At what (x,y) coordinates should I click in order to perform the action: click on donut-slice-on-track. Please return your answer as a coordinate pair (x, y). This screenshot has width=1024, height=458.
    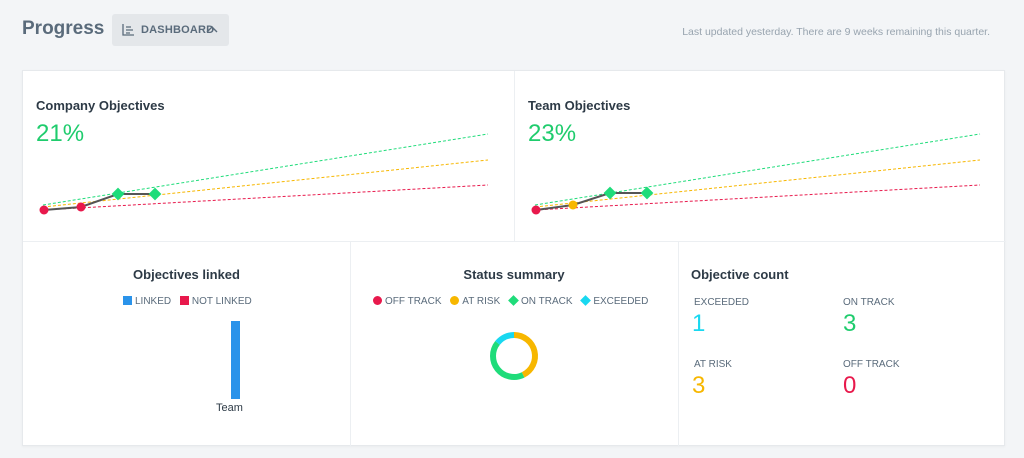
    Looking at the image, I should click on (507, 360).